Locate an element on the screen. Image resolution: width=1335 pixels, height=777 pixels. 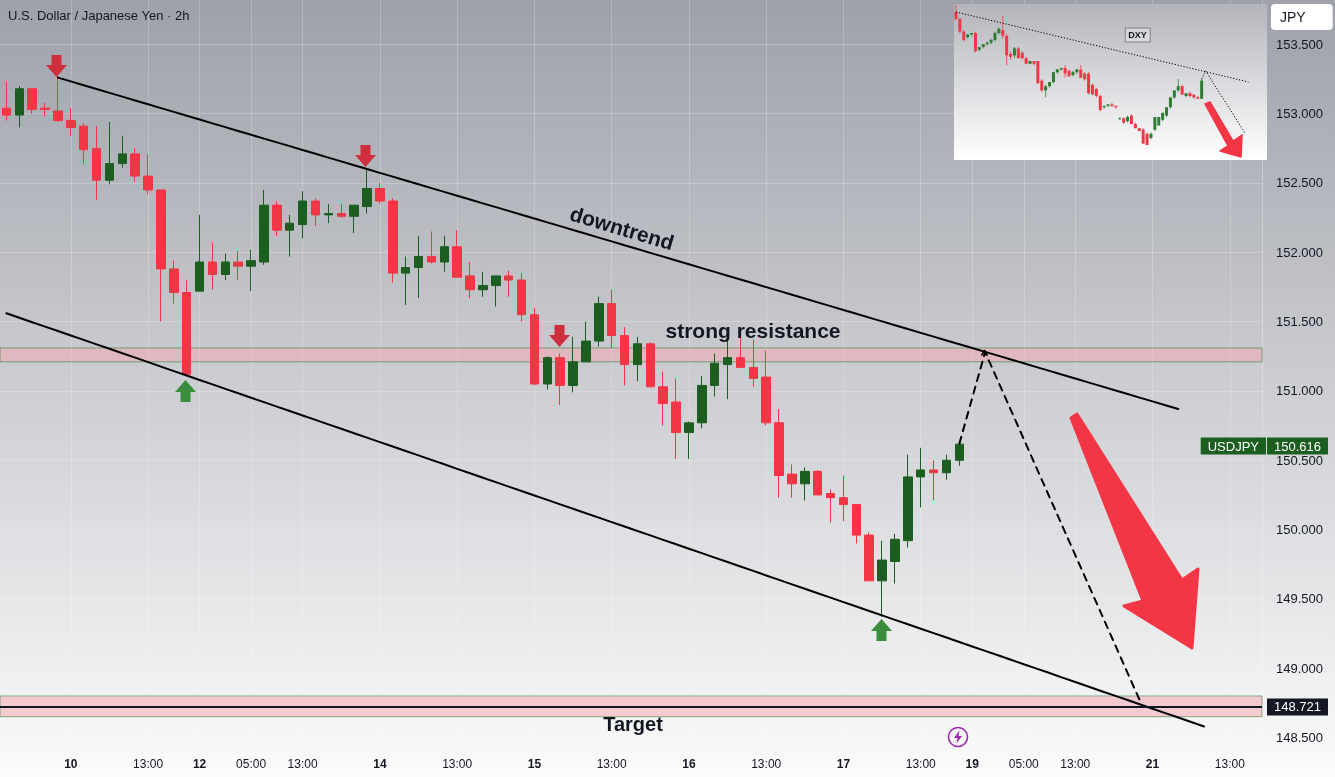
x-tick-label: 12 is located at coordinates (199, 764).